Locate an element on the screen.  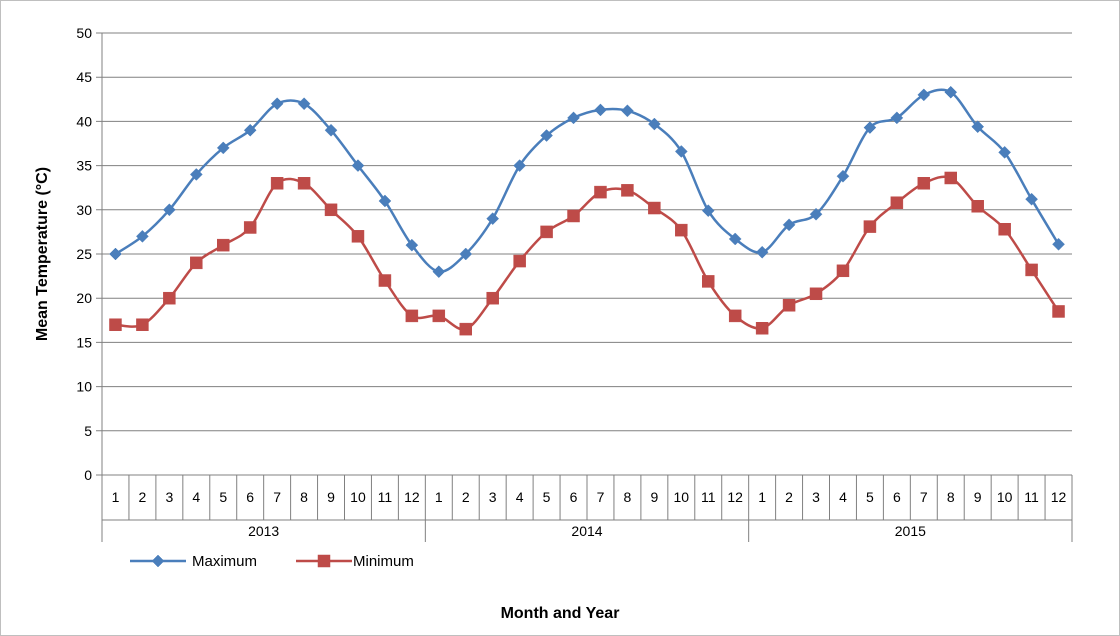
y-tick-label: 40 is located at coordinates (84, 121).